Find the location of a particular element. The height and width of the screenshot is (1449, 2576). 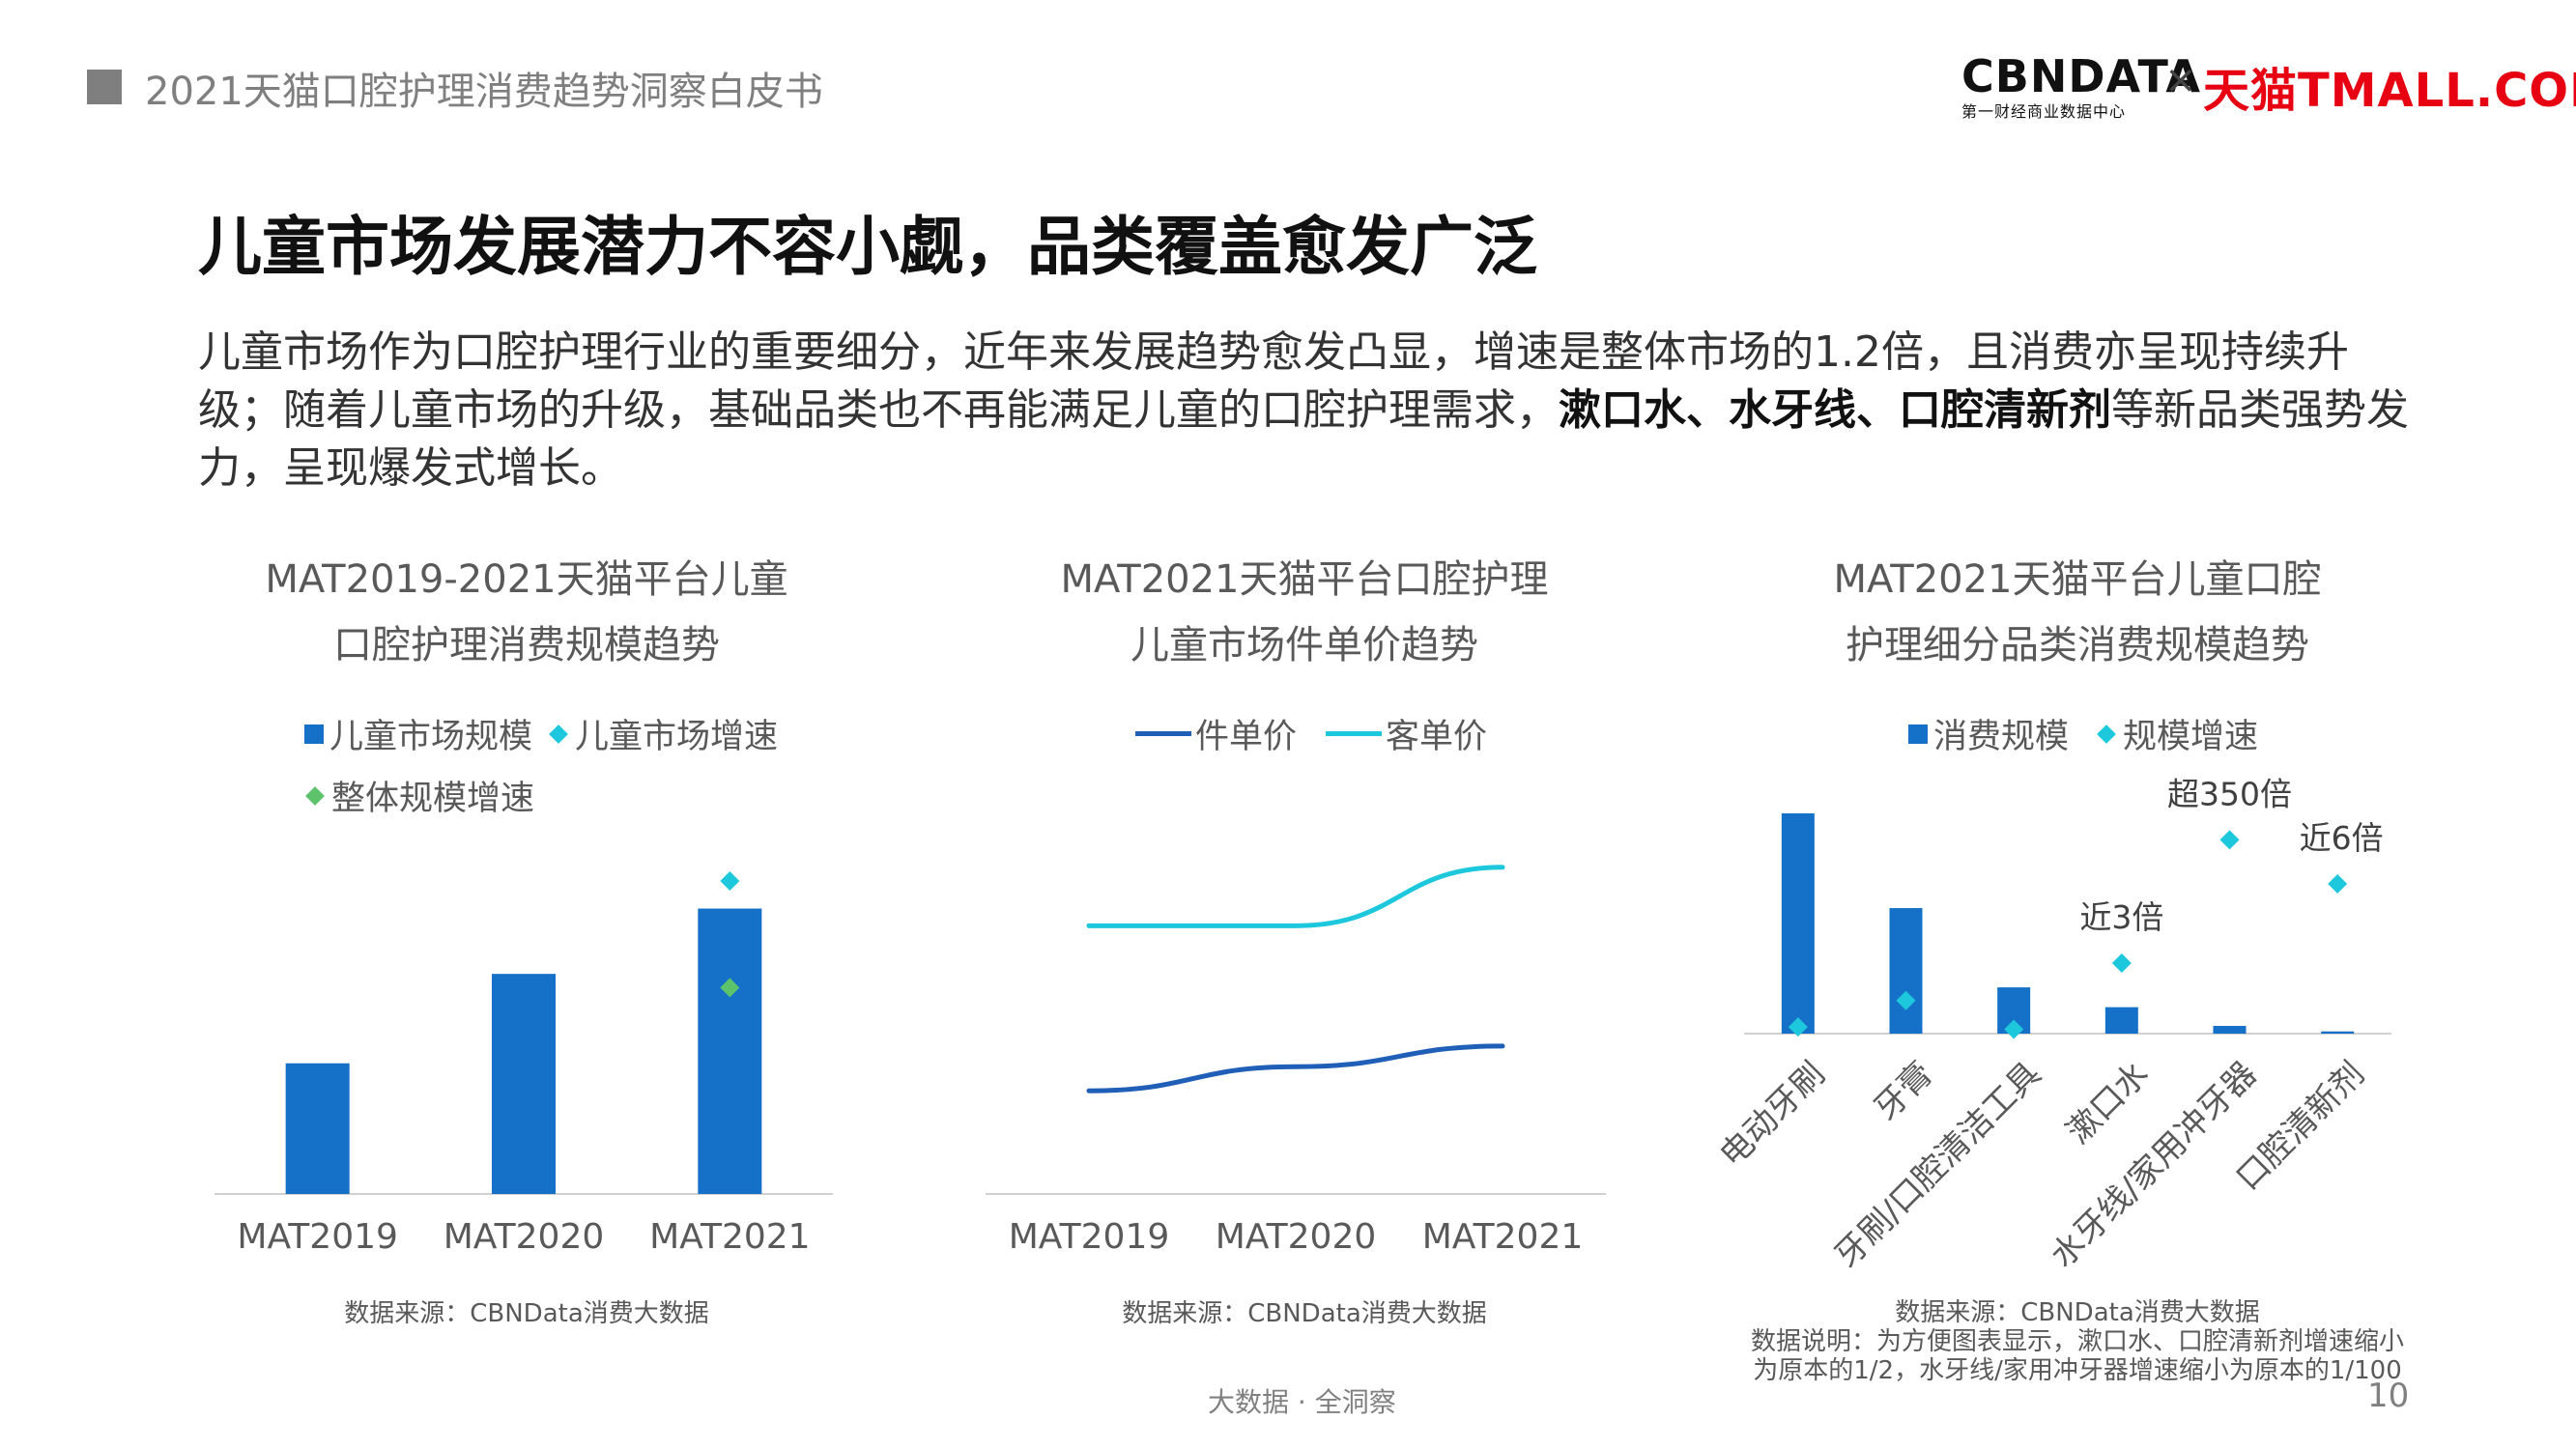

chart3-x-tick: 漱口水 is located at coordinates (2107, 1103).